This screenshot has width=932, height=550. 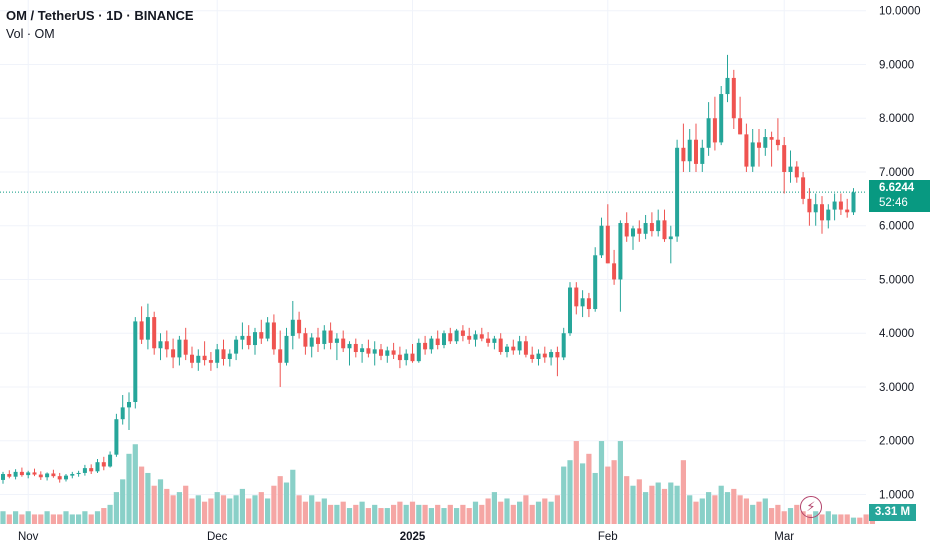 What do you see at coordinates (893, 203) in the screenshot?
I see `bar-countdown: 52:46` at bounding box center [893, 203].